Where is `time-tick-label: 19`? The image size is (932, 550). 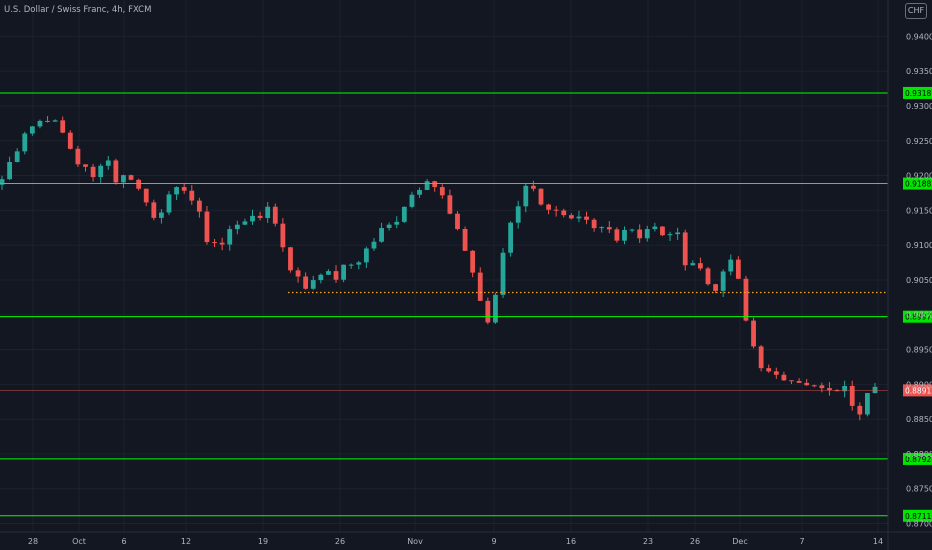
time-tick-label: 19 is located at coordinates (263, 541).